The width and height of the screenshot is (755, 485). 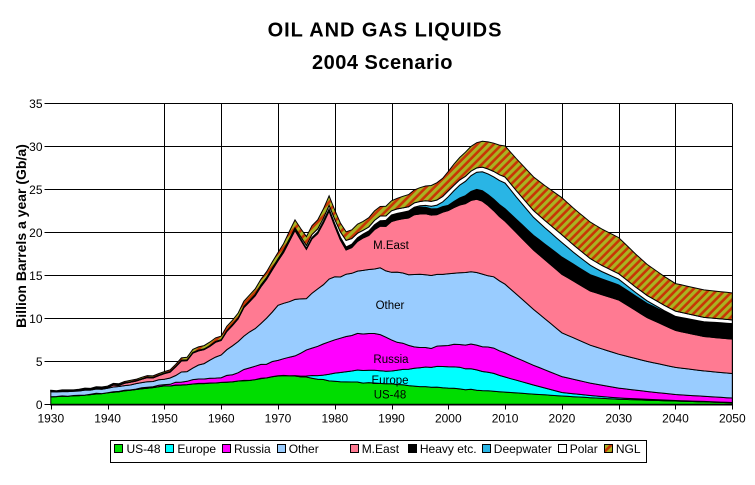 What do you see at coordinates (50, 419) in the screenshot?
I see `svg-text: 1930` at bounding box center [50, 419].